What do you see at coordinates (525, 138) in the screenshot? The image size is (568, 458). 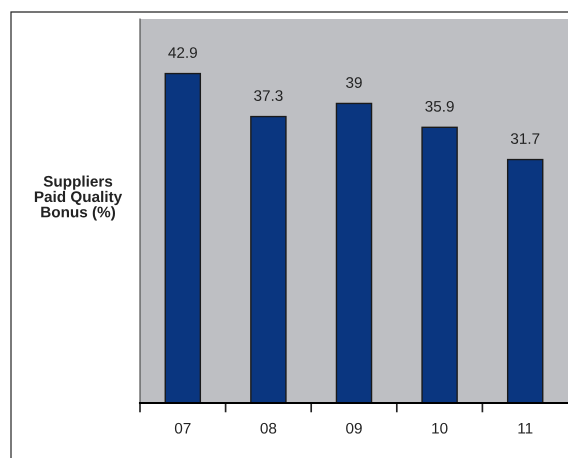 I see `data-label: 31.7` at bounding box center [525, 138].